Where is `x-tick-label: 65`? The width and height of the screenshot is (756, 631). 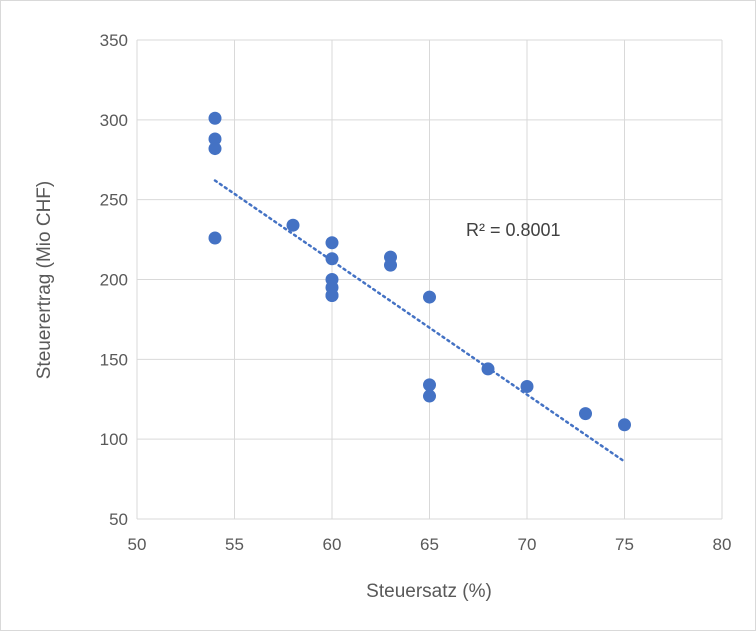
x-tick-label: 65 is located at coordinates (429, 544).